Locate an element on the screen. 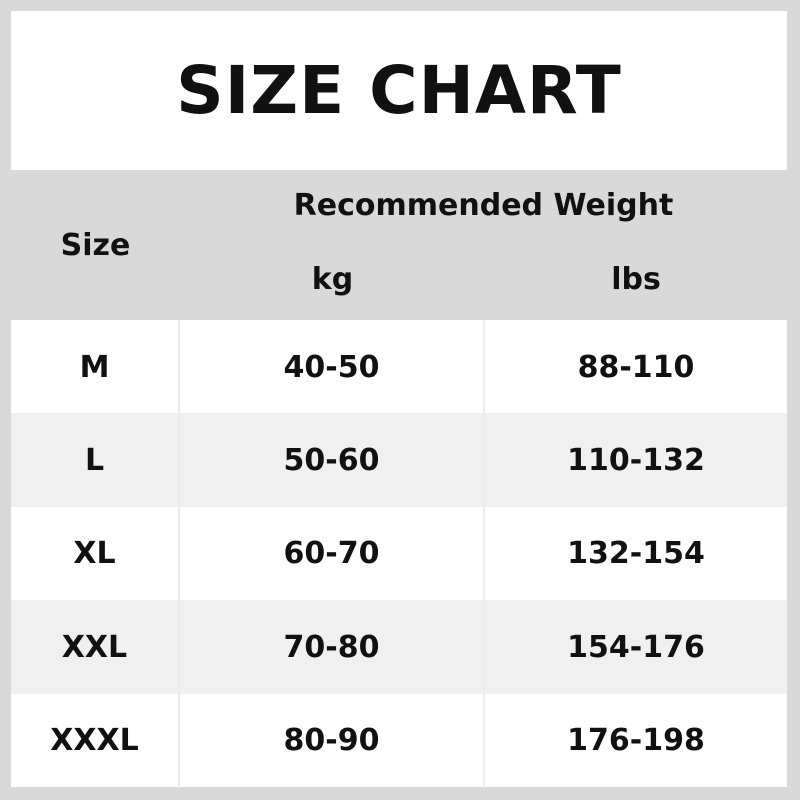 The width and height of the screenshot is (800, 800). lbs-cell: 110-132 is located at coordinates (636, 460).